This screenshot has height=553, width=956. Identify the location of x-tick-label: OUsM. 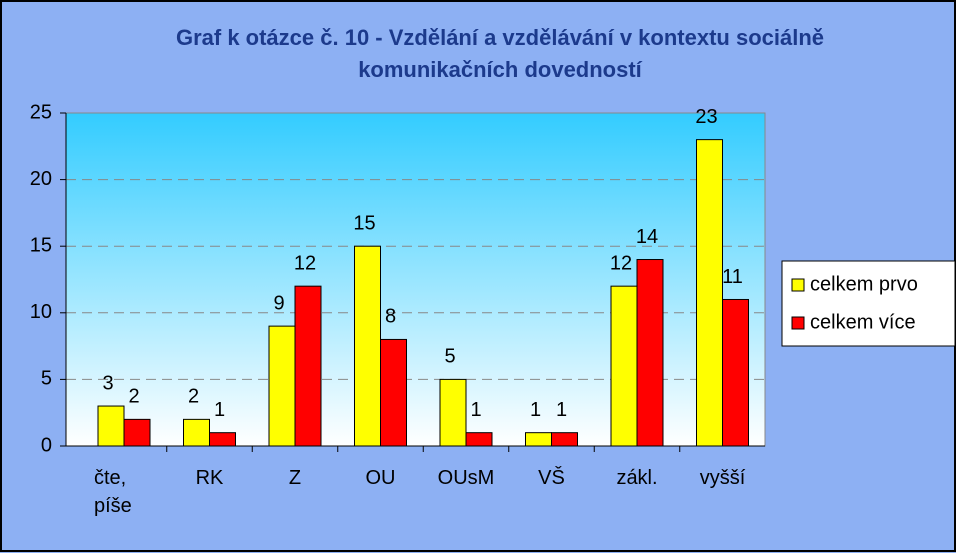
(466, 478).